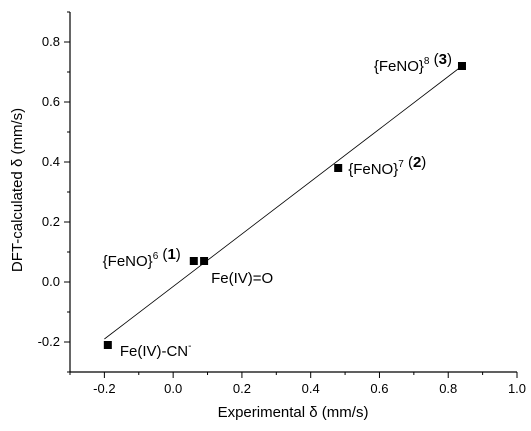  I want to click on x-tick-label: 0.8, so click(448, 388).